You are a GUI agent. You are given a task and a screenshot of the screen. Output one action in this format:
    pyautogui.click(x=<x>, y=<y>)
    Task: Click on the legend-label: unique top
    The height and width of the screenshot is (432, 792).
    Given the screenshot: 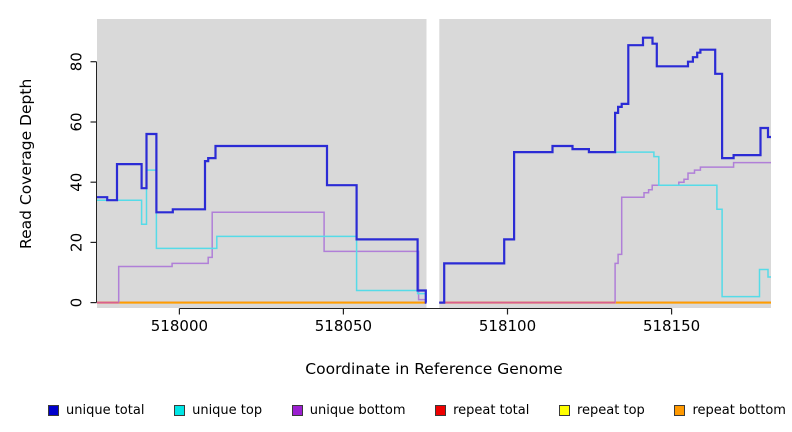 What is the action you would take?
    pyautogui.click(x=227, y=410)
    